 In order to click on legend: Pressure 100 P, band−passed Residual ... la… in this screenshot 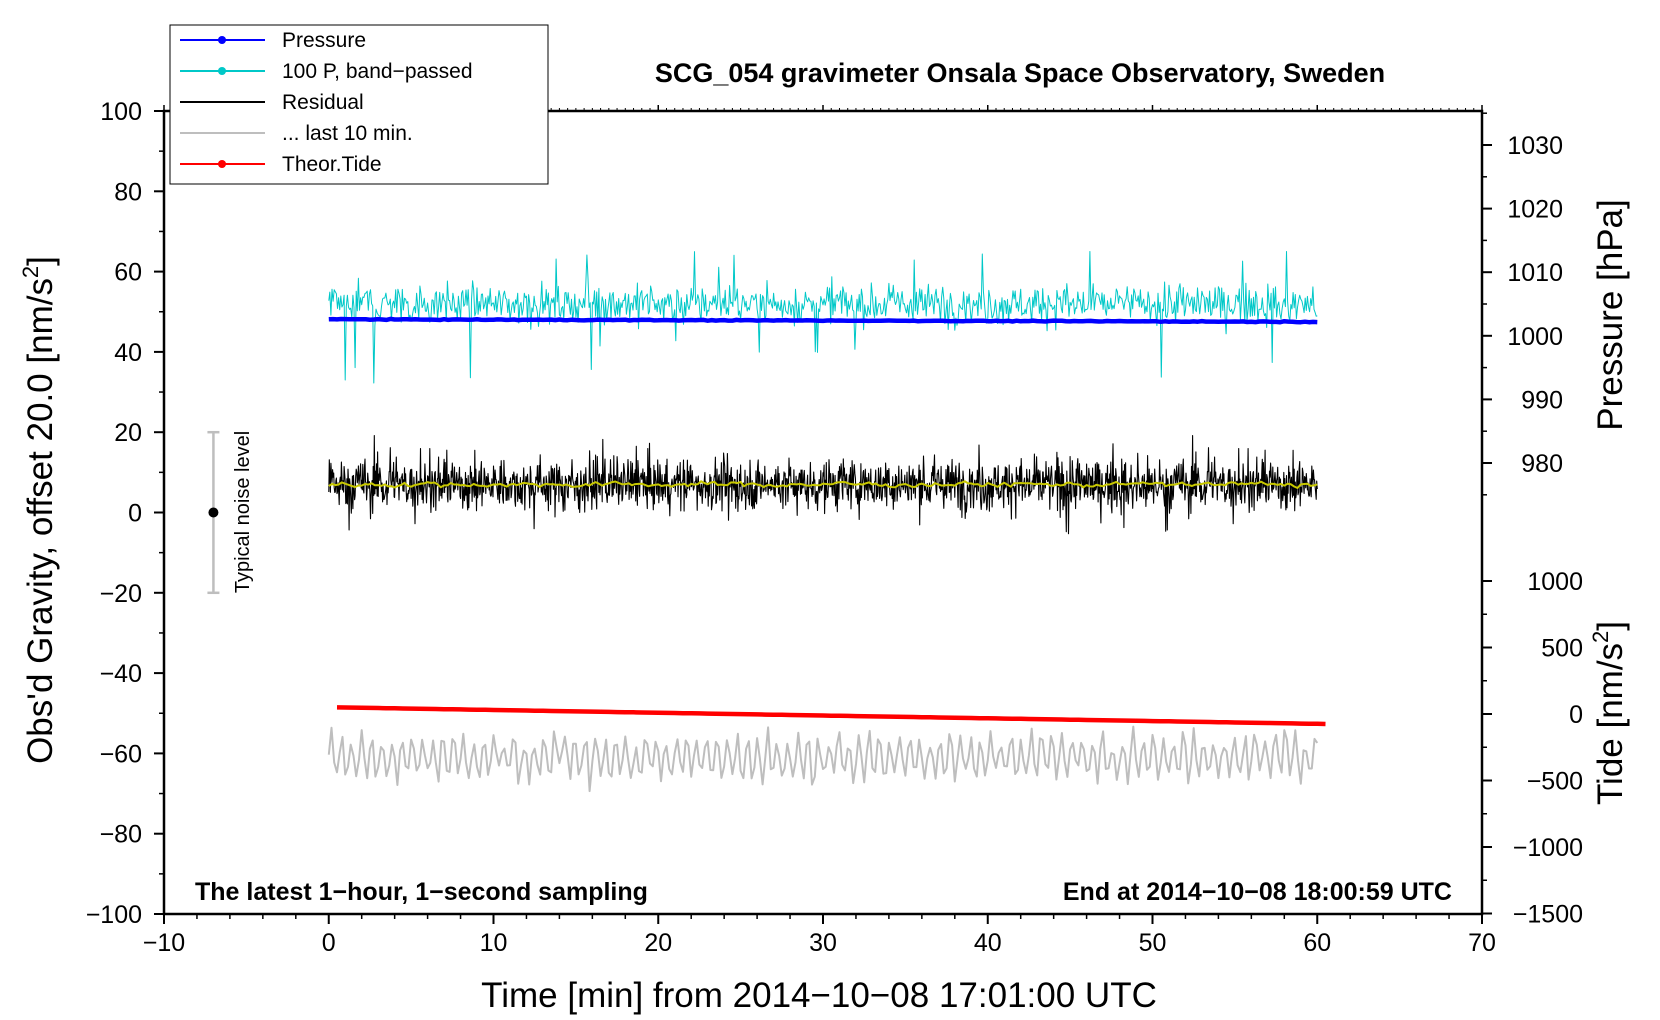, I will do `click(359, 104)`.